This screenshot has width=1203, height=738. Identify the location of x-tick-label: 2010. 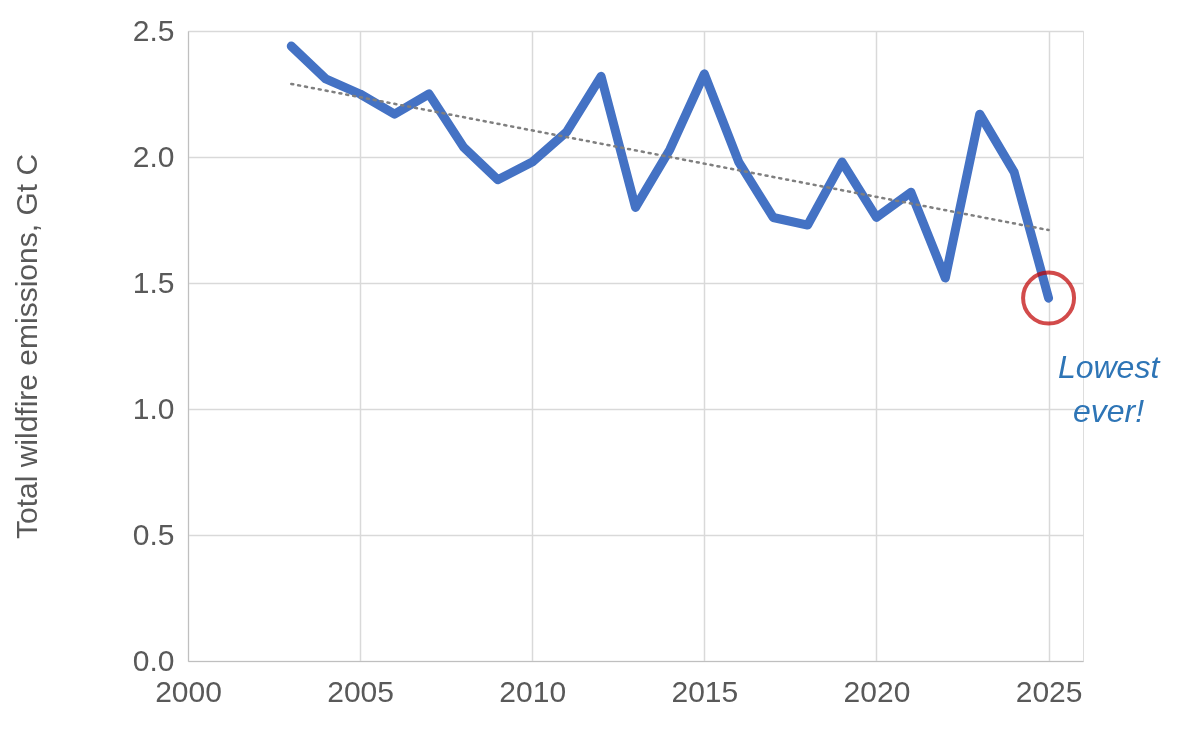
(533, 691).